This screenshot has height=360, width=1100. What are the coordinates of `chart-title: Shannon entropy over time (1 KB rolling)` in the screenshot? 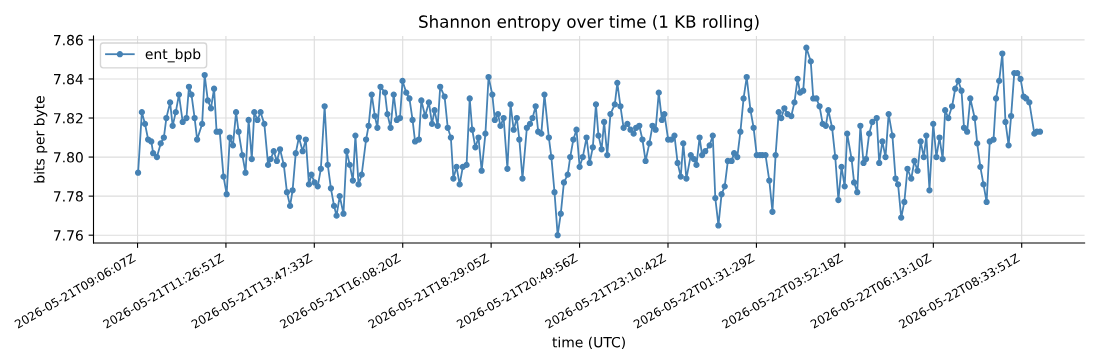 It's located at (589, 23).